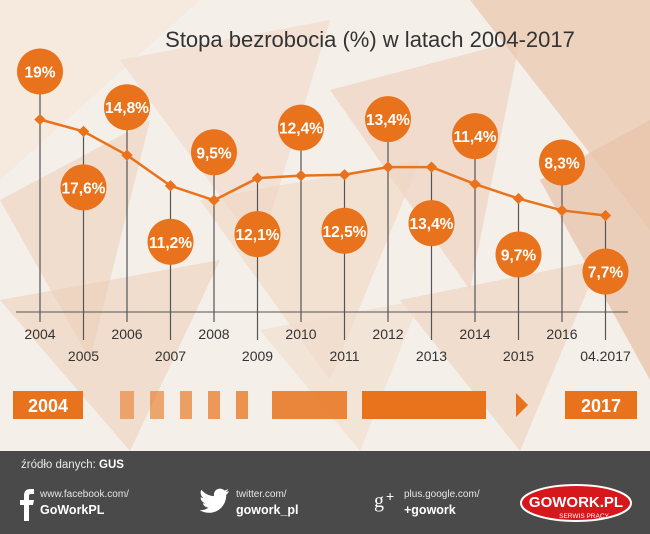  I want to click on timeline-start-label: 2004, so click(48, 406).